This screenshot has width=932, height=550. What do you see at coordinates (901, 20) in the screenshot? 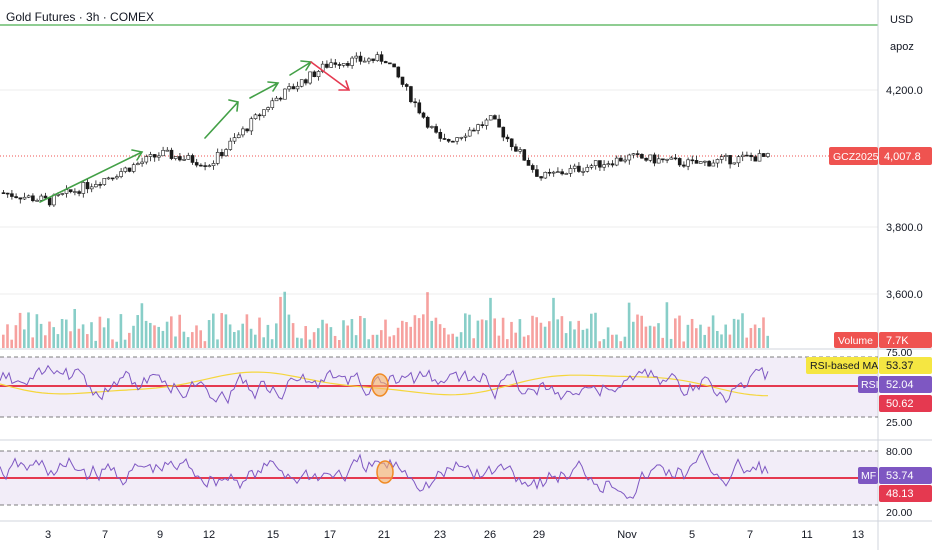
I see `currency-label: USD` at bounding box center [901, 20].